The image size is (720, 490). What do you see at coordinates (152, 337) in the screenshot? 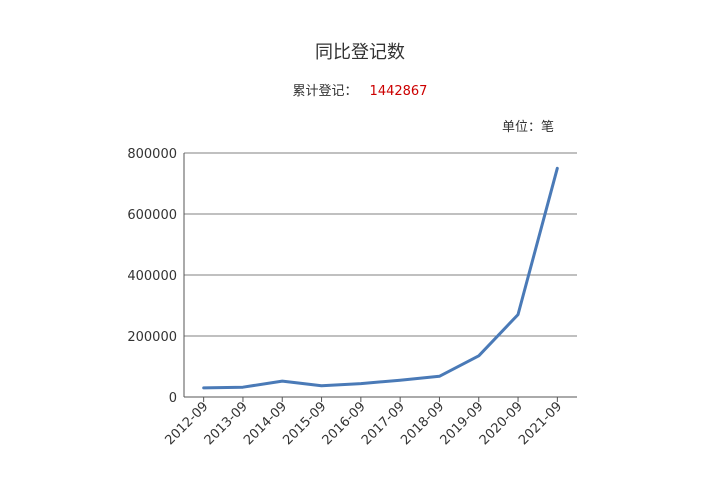
I see `y-tick-label: 200000` at bounding box center [152, 337].